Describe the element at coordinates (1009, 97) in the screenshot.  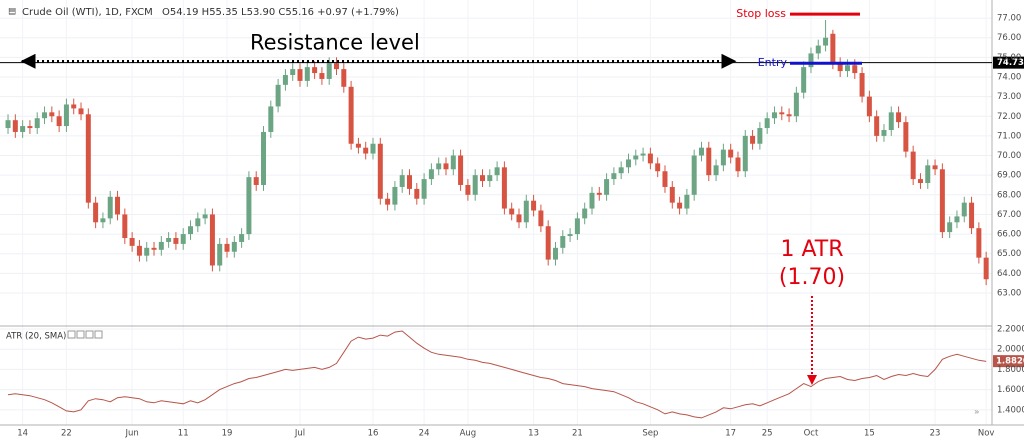
I see `y-tick-label: 73.00` at that location.